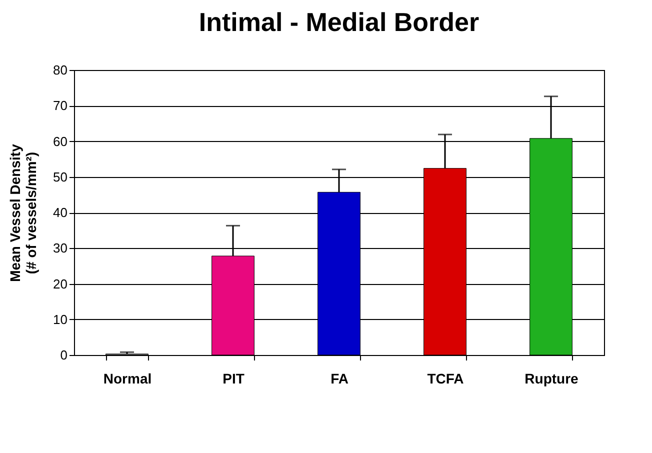 The image size is (652, 453). I want to click on y-tick-label: 80, so click(60, 70).